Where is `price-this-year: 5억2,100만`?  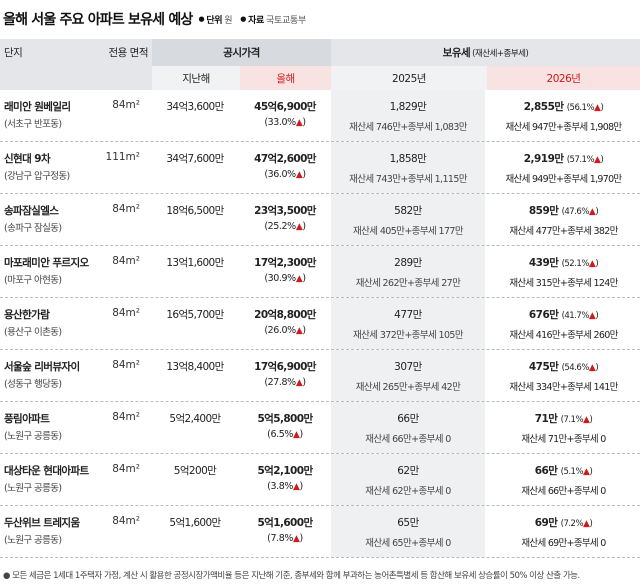
price-this-year: 5억2,100만 is located at coordinates (285, 471).